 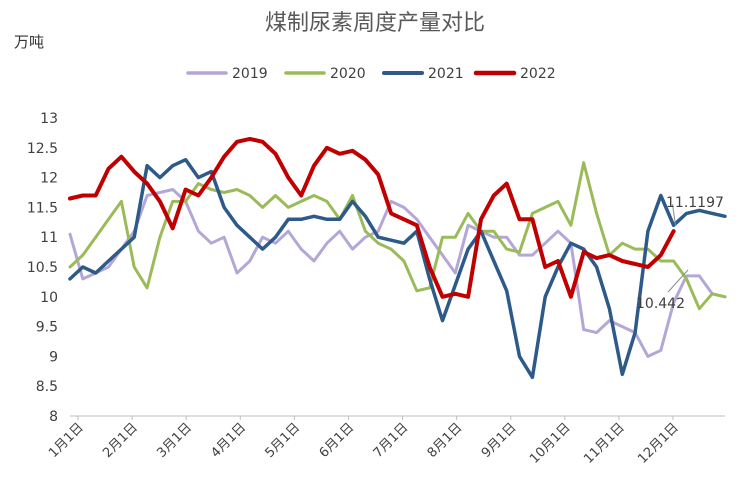 What do you see at coordinates (445, 440) in the screenshot?
I see `x-tick-label: 8月1日` at bounding box center [445, 440].